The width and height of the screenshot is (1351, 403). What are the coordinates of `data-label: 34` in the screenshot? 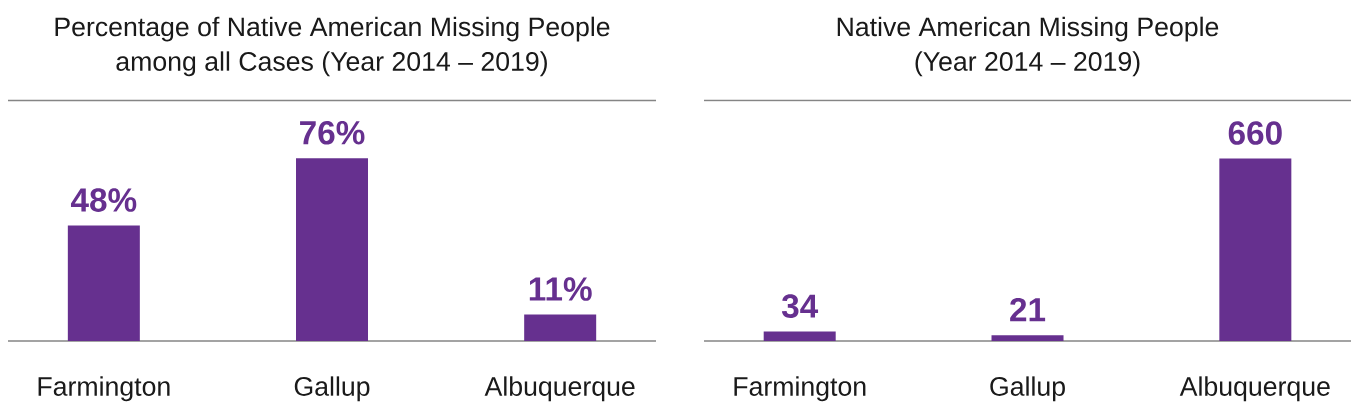 It's located at (800, 306).